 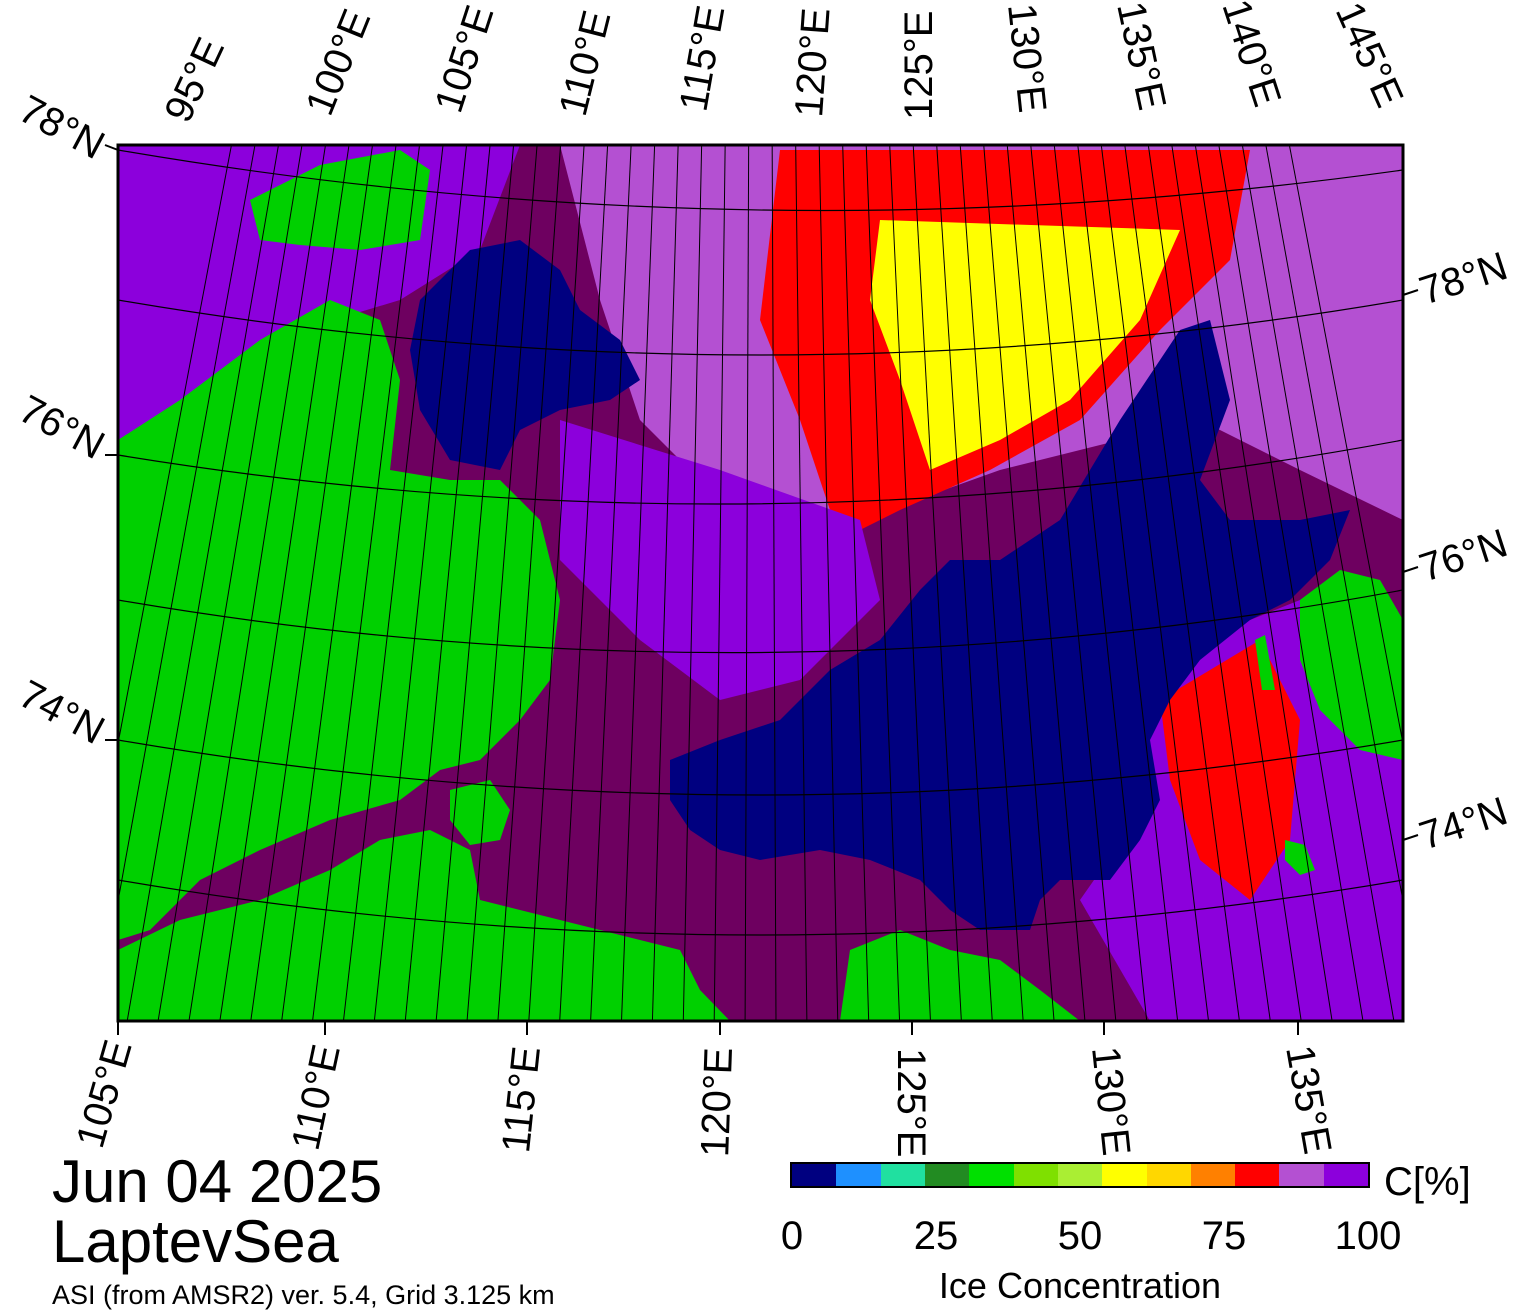 I want to click on product-subtitle: ASI (from AMSR2) ver. 5.4, Grid 3.125 km, so click(x=303, y=1295).